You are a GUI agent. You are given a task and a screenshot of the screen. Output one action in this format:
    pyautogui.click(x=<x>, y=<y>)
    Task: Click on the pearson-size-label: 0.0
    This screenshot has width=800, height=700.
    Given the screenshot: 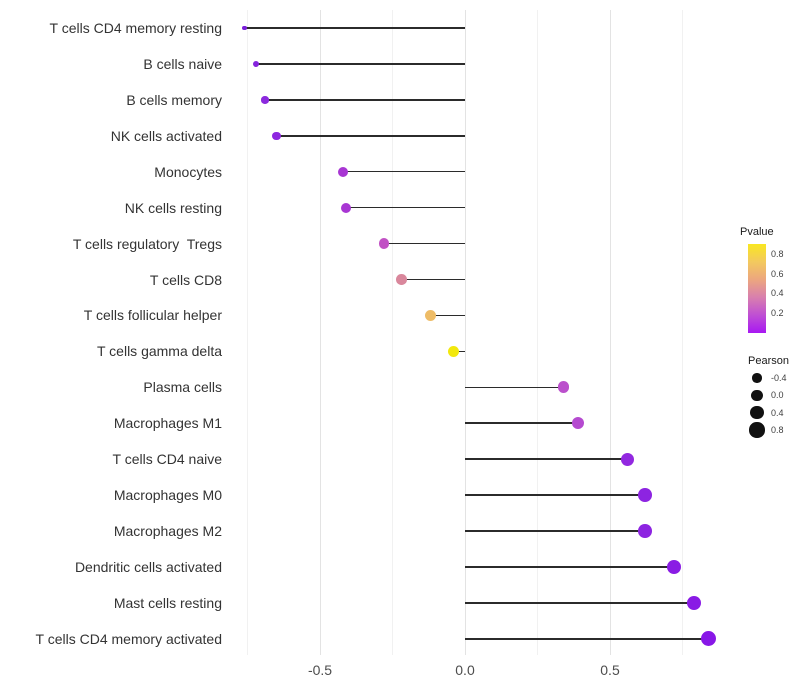 What is the action you would take?
    pyautogui.click(x=777, y=395)
    